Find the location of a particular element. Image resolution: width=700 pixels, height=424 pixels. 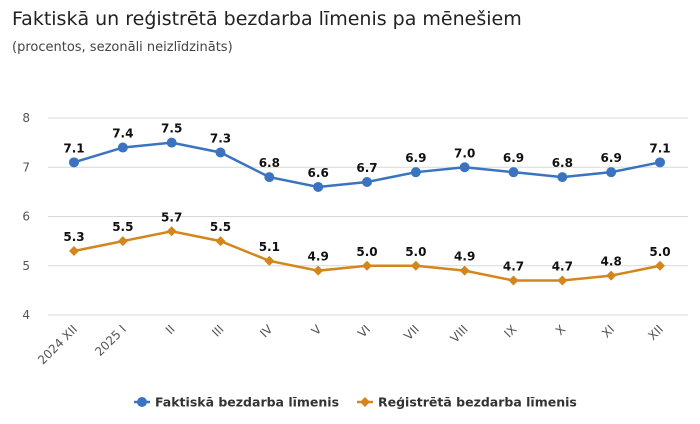

x-tick-label: 2025 I is located at coordinates (110, 340).